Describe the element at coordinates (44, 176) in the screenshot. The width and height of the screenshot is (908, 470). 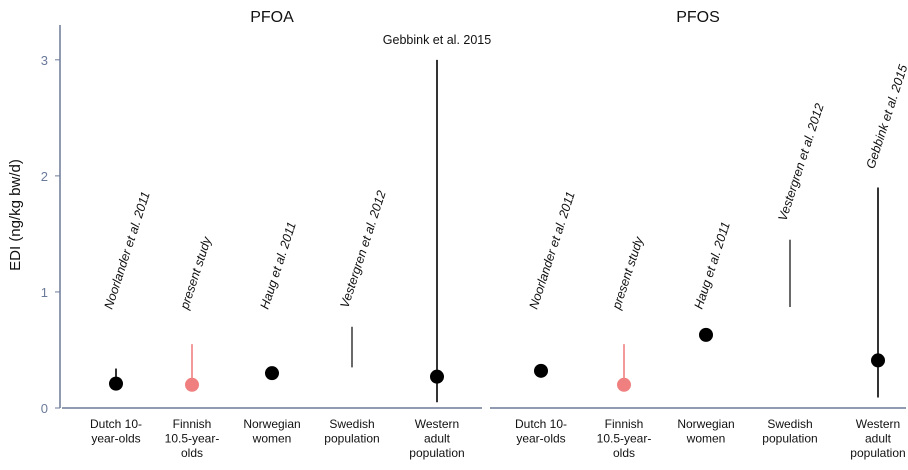
I see `y-tick-label: 2` at that location.